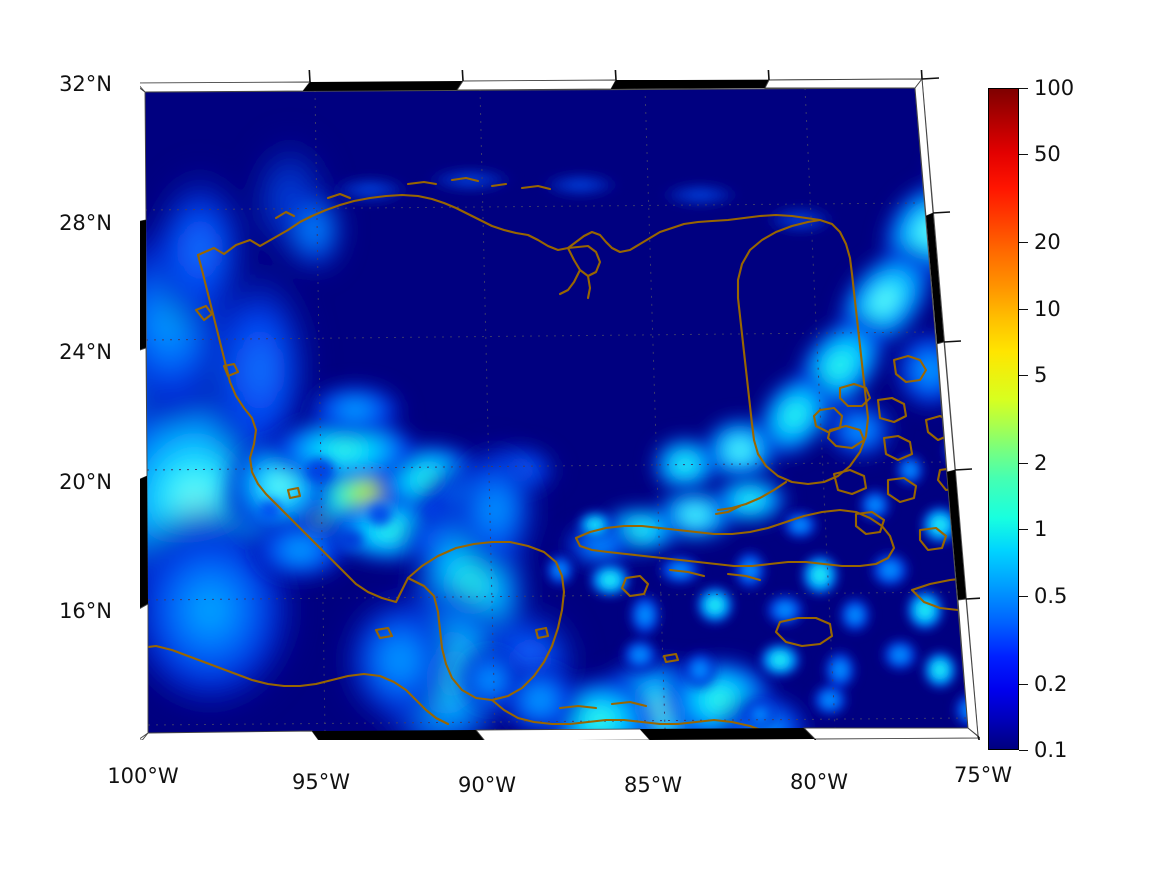 This screenshot has height=875, width=1167. What do you see at coordinates (509, 225) in the screenshot?
I see `coastline-us-gulf` at bounding box center [509, 225].